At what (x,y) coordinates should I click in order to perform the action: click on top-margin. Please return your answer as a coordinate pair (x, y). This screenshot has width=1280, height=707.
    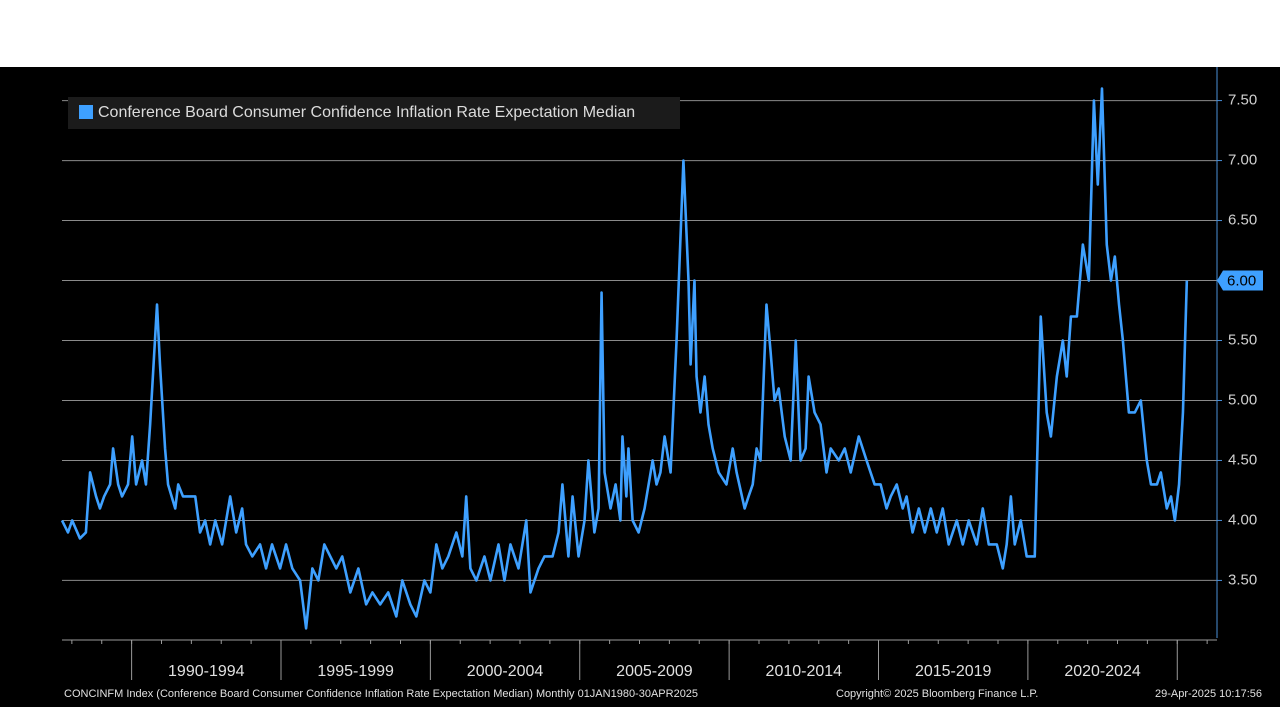
    Looking at the image, I should click on (640, 33).